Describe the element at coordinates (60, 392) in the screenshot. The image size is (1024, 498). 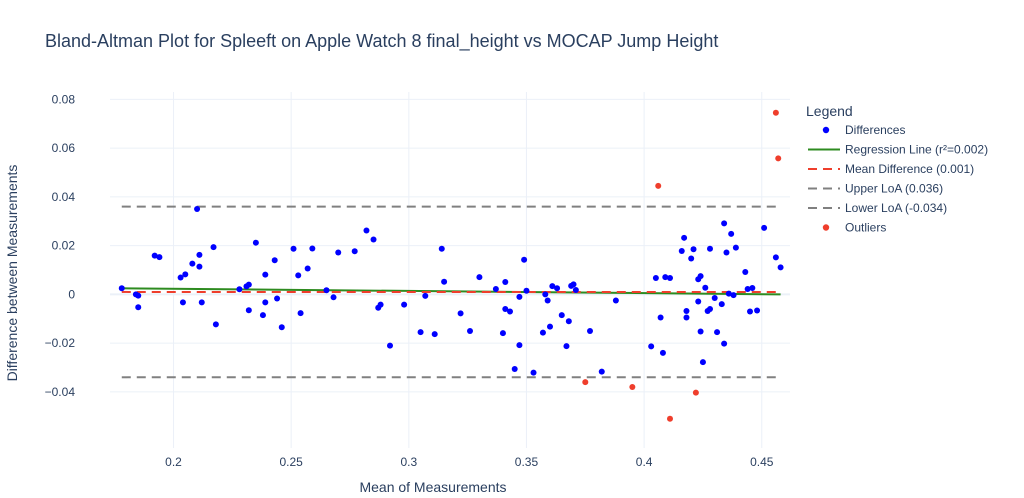
I see `y-tick-label: −0.04` at that location.